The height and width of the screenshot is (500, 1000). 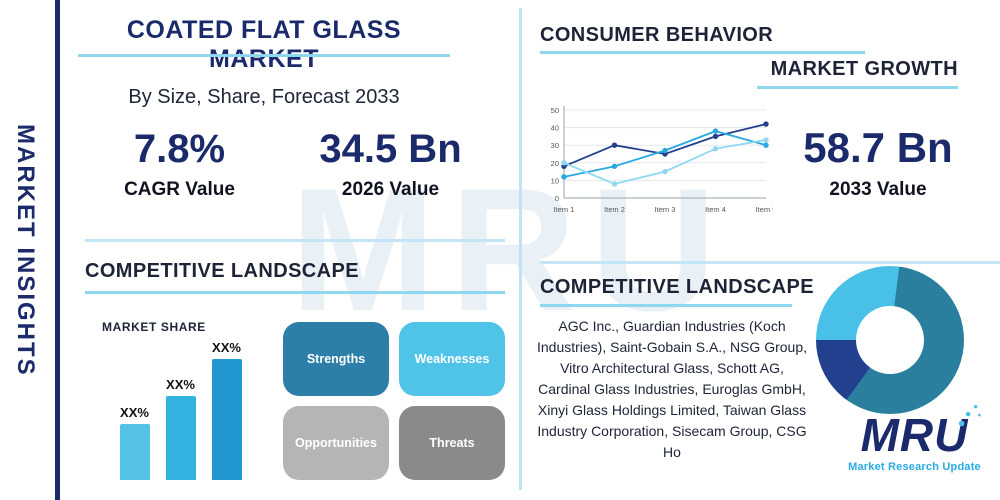 I want to click on svg-text: 30, so click(x=555, y=145).